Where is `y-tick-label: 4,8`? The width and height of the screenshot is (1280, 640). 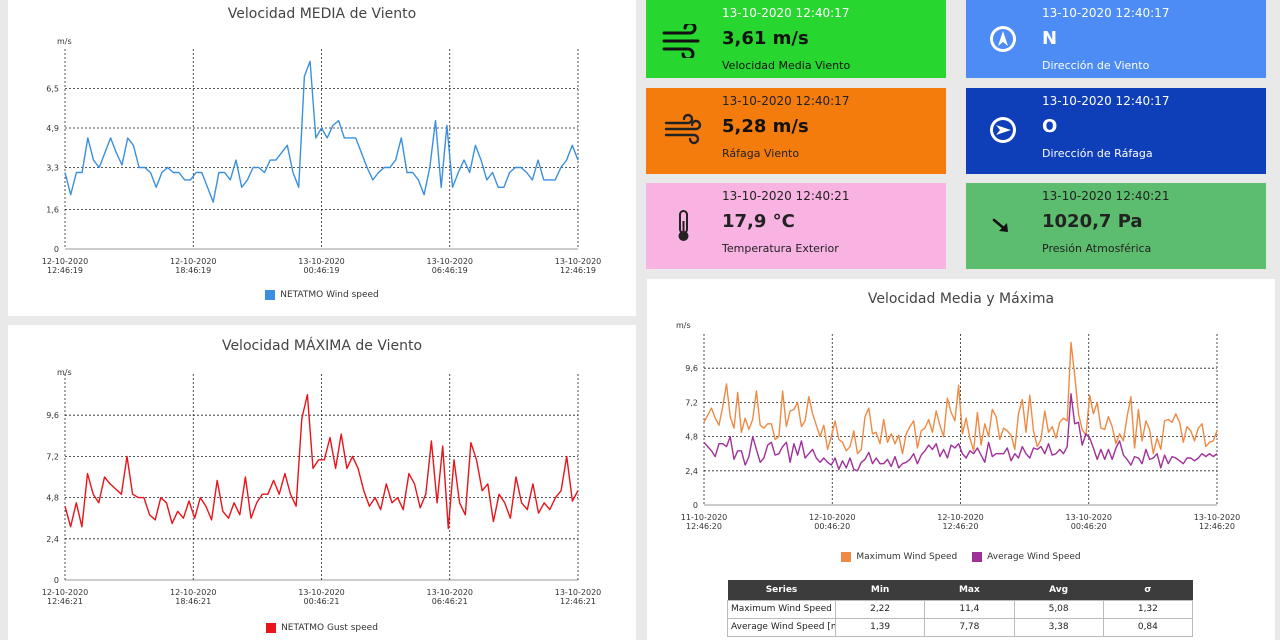
y-tick-label: 4,8 is located at coordinates (691, 437).